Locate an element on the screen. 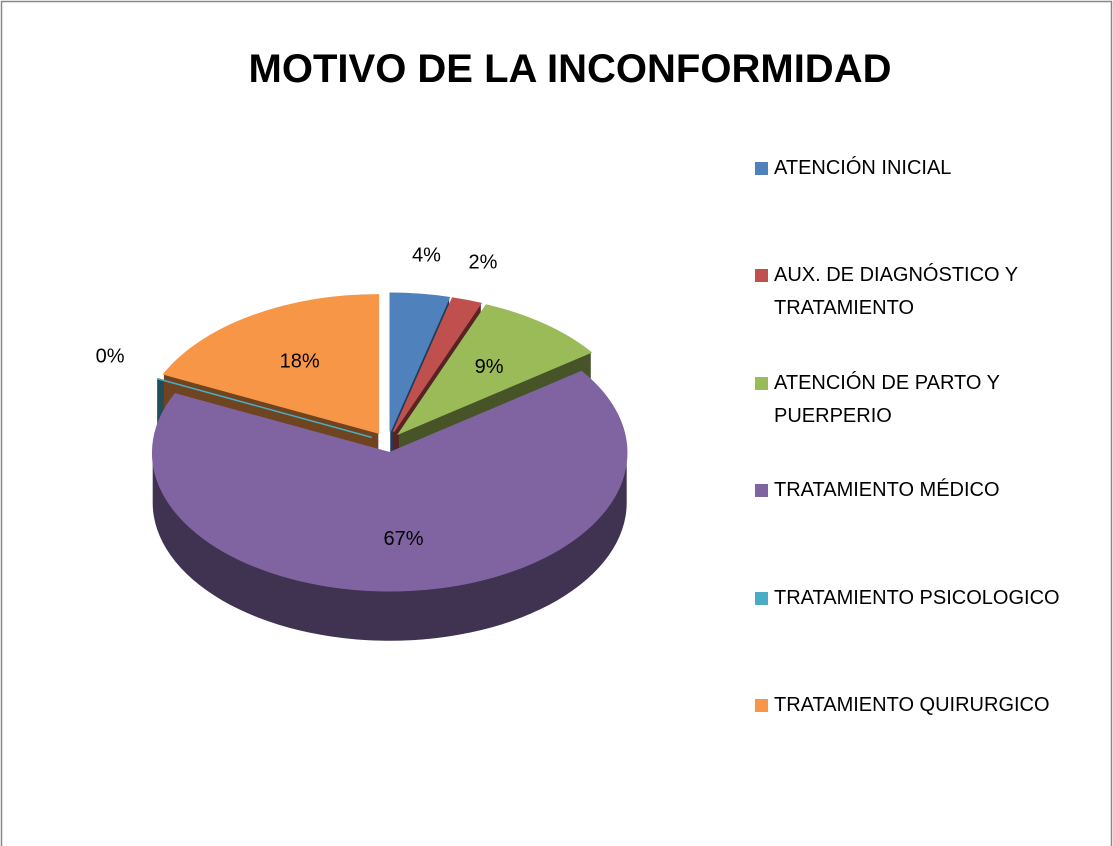 Image resolution: width=1113 pixels, height=846 pixels. legend-label: ATENCIÓN DE PARTO Y PUERPERIO is located at coordinates (887, 399).